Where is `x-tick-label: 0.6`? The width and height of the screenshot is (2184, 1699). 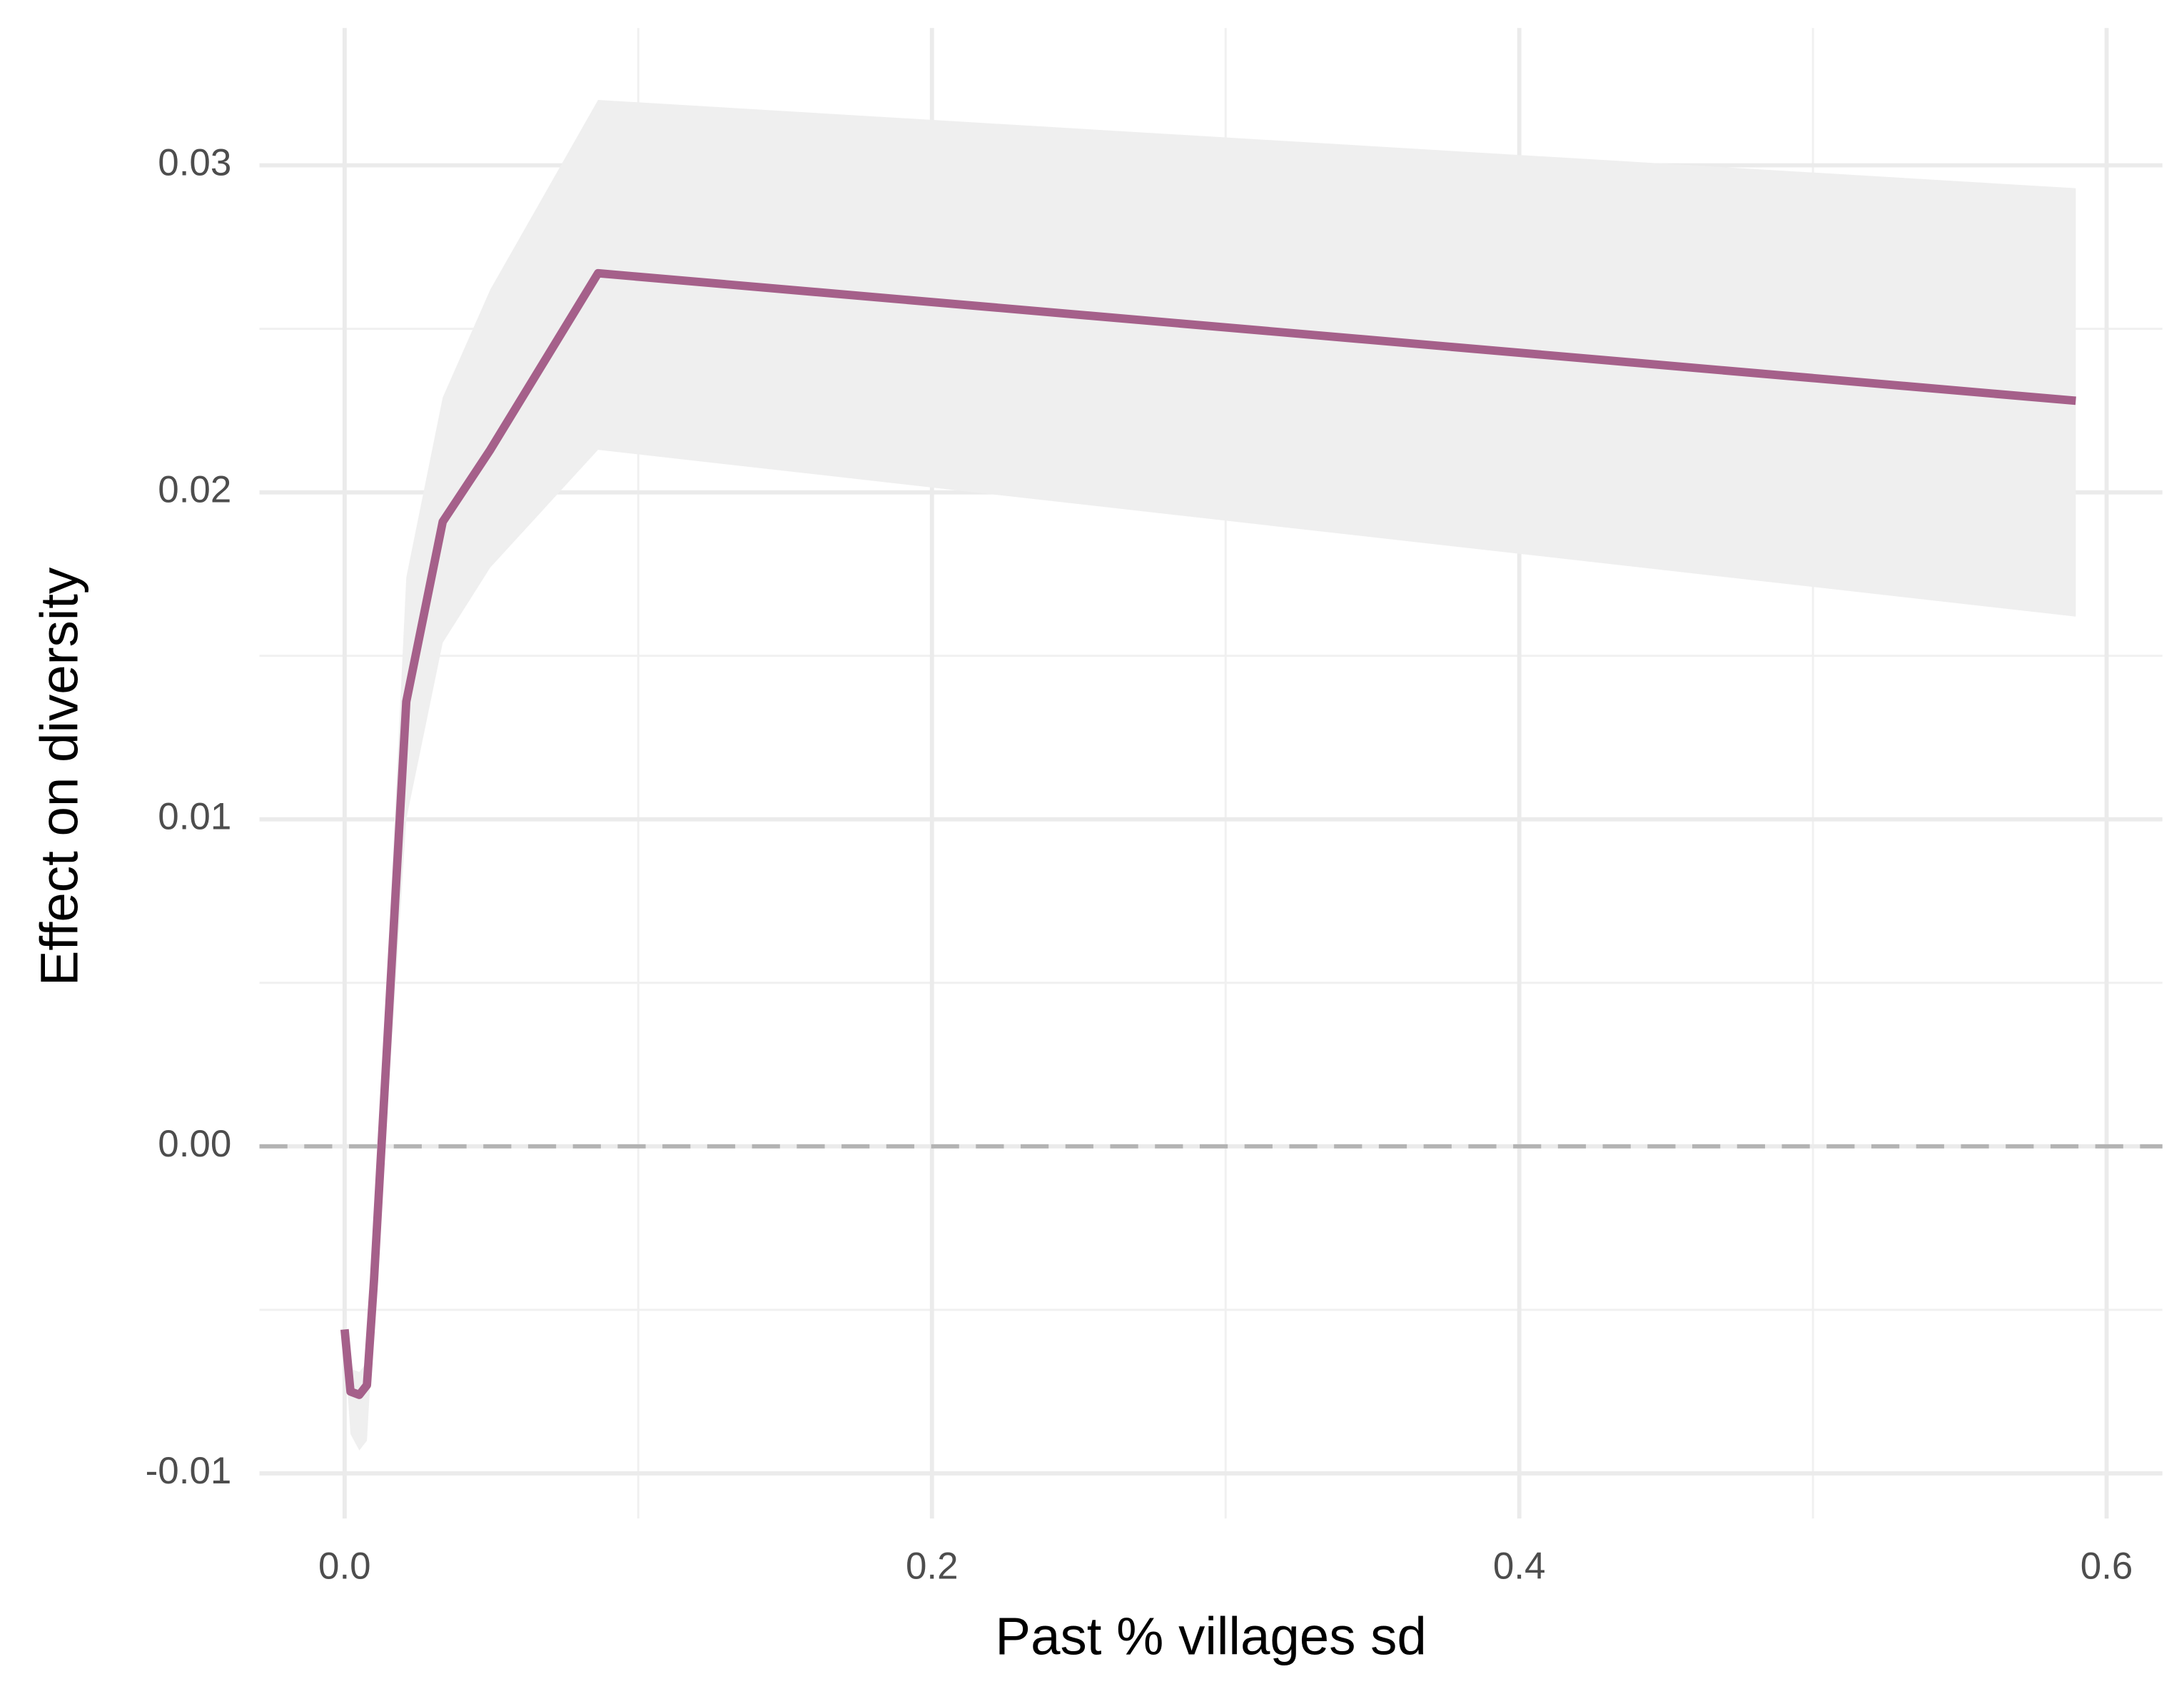 x-tick-label: 0.6 is located at coordinates (2107, 1567).